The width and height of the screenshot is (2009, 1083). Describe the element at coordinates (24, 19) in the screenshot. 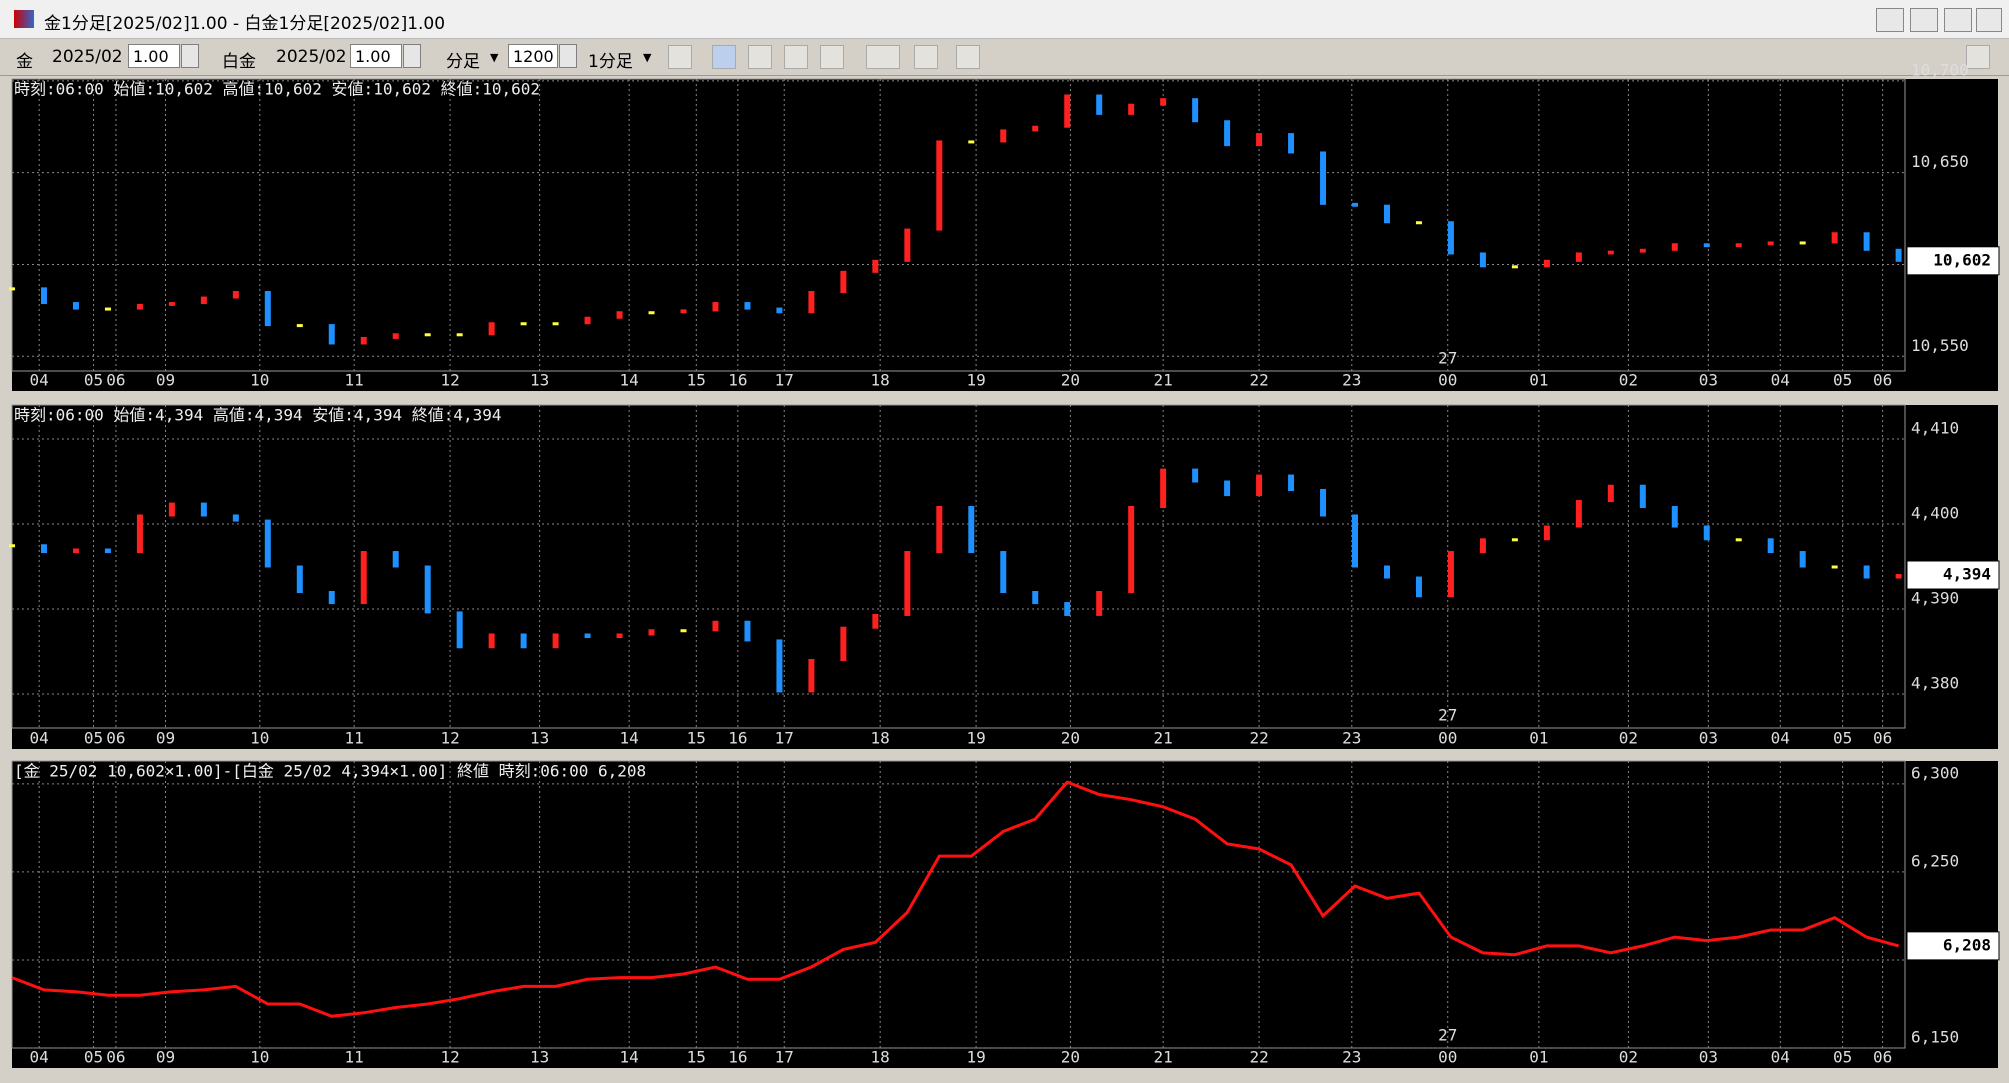

I see `app-icon` at that location.